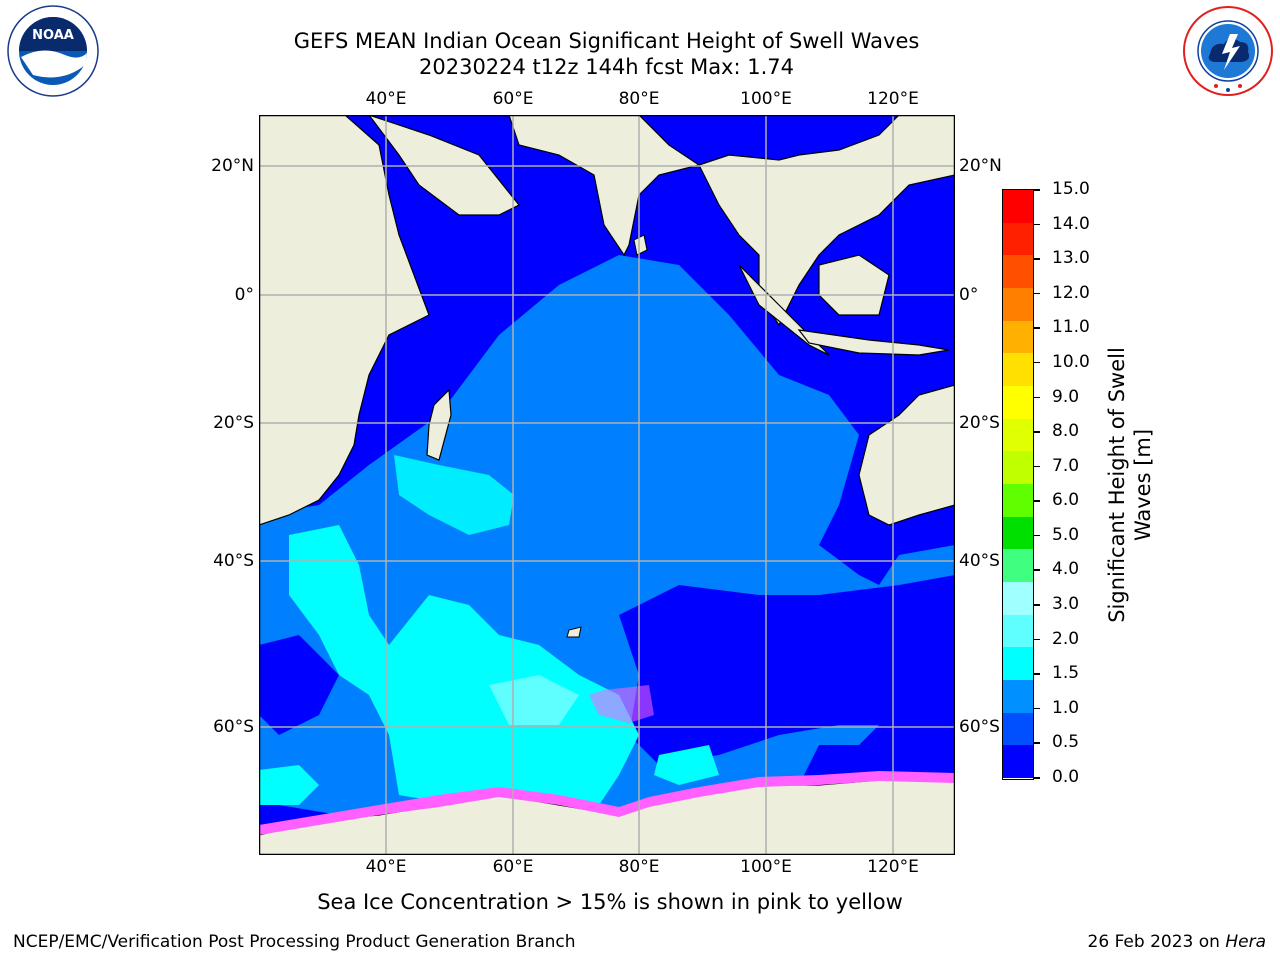 This screenshot has height=960, width=1280. I want to click on lat-label-left-60s: 60°S, so click(233, 727).